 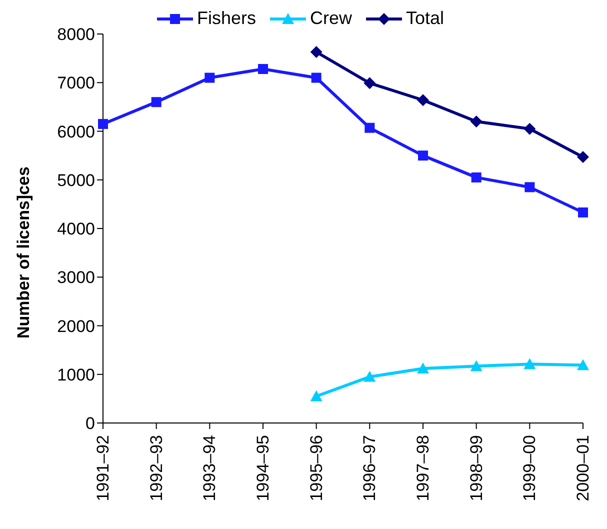 I want to click on y-tick-label: 5000, so click(x=76, y=180).